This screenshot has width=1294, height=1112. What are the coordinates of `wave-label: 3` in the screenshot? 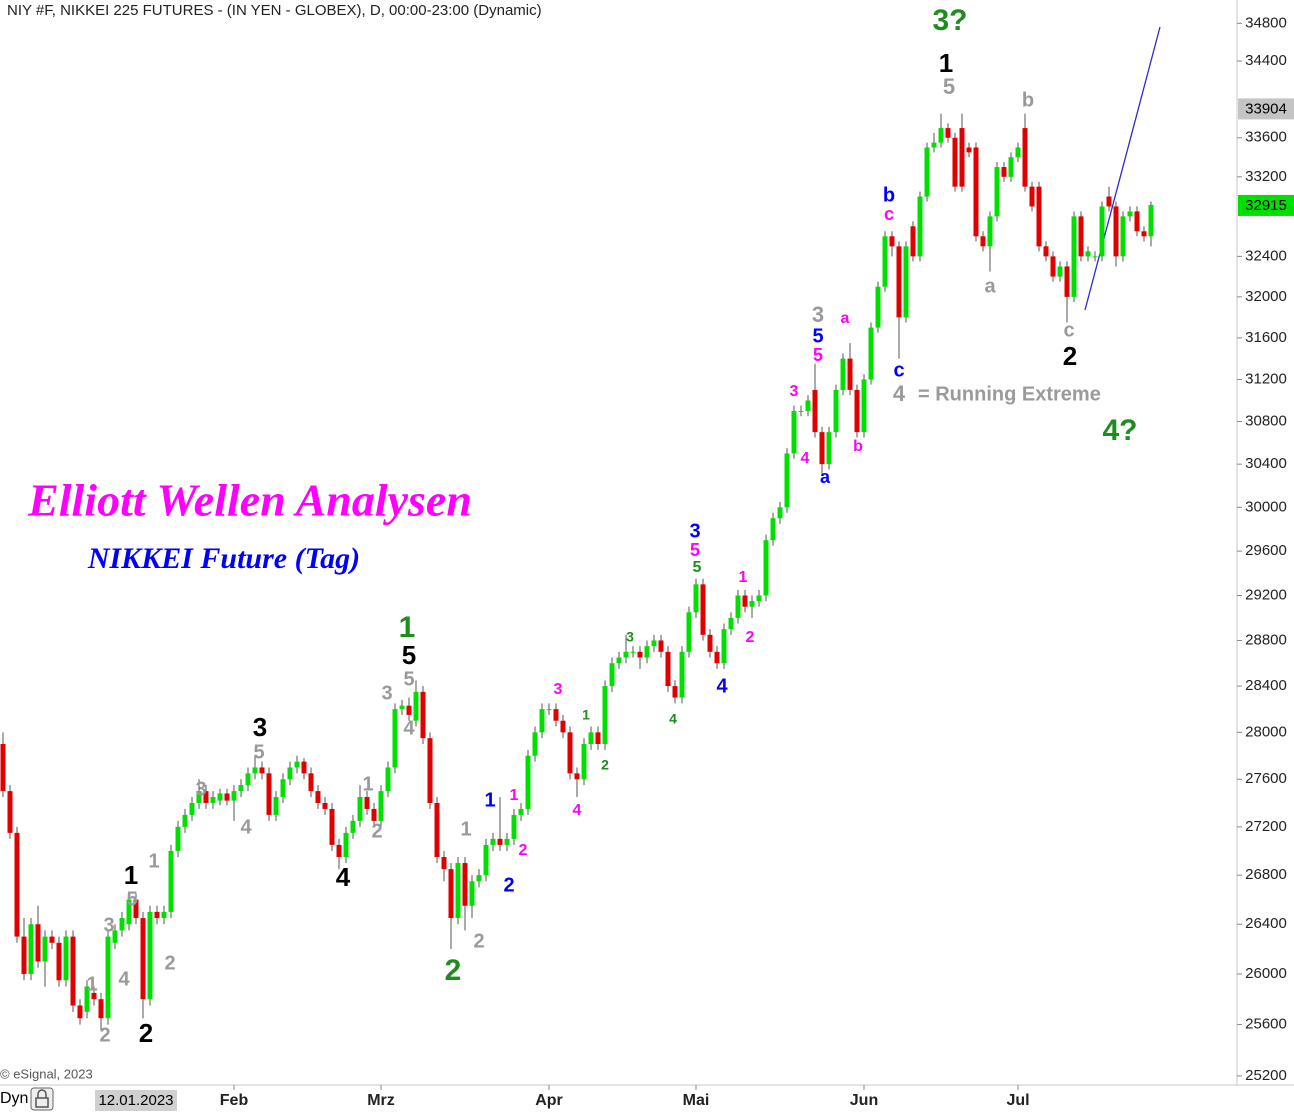 It's located at (200, 789).